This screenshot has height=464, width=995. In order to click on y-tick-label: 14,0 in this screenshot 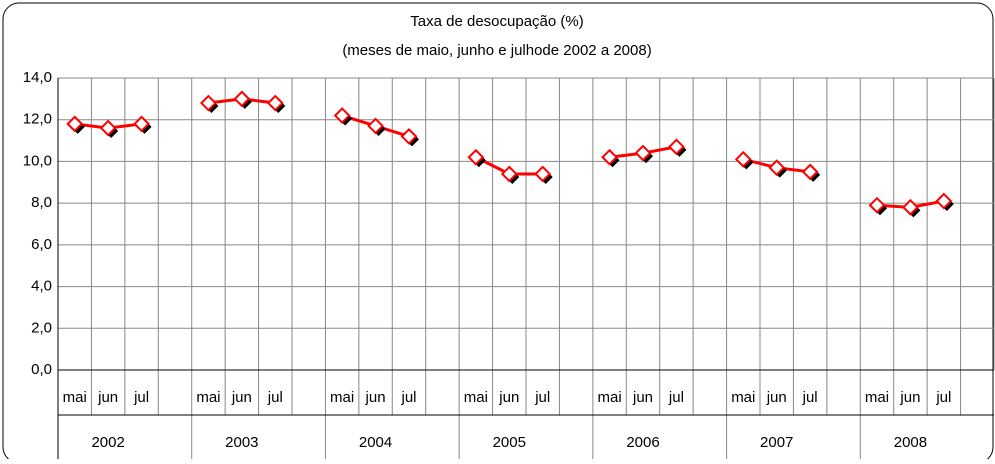, I will do `click(37, 77)`.